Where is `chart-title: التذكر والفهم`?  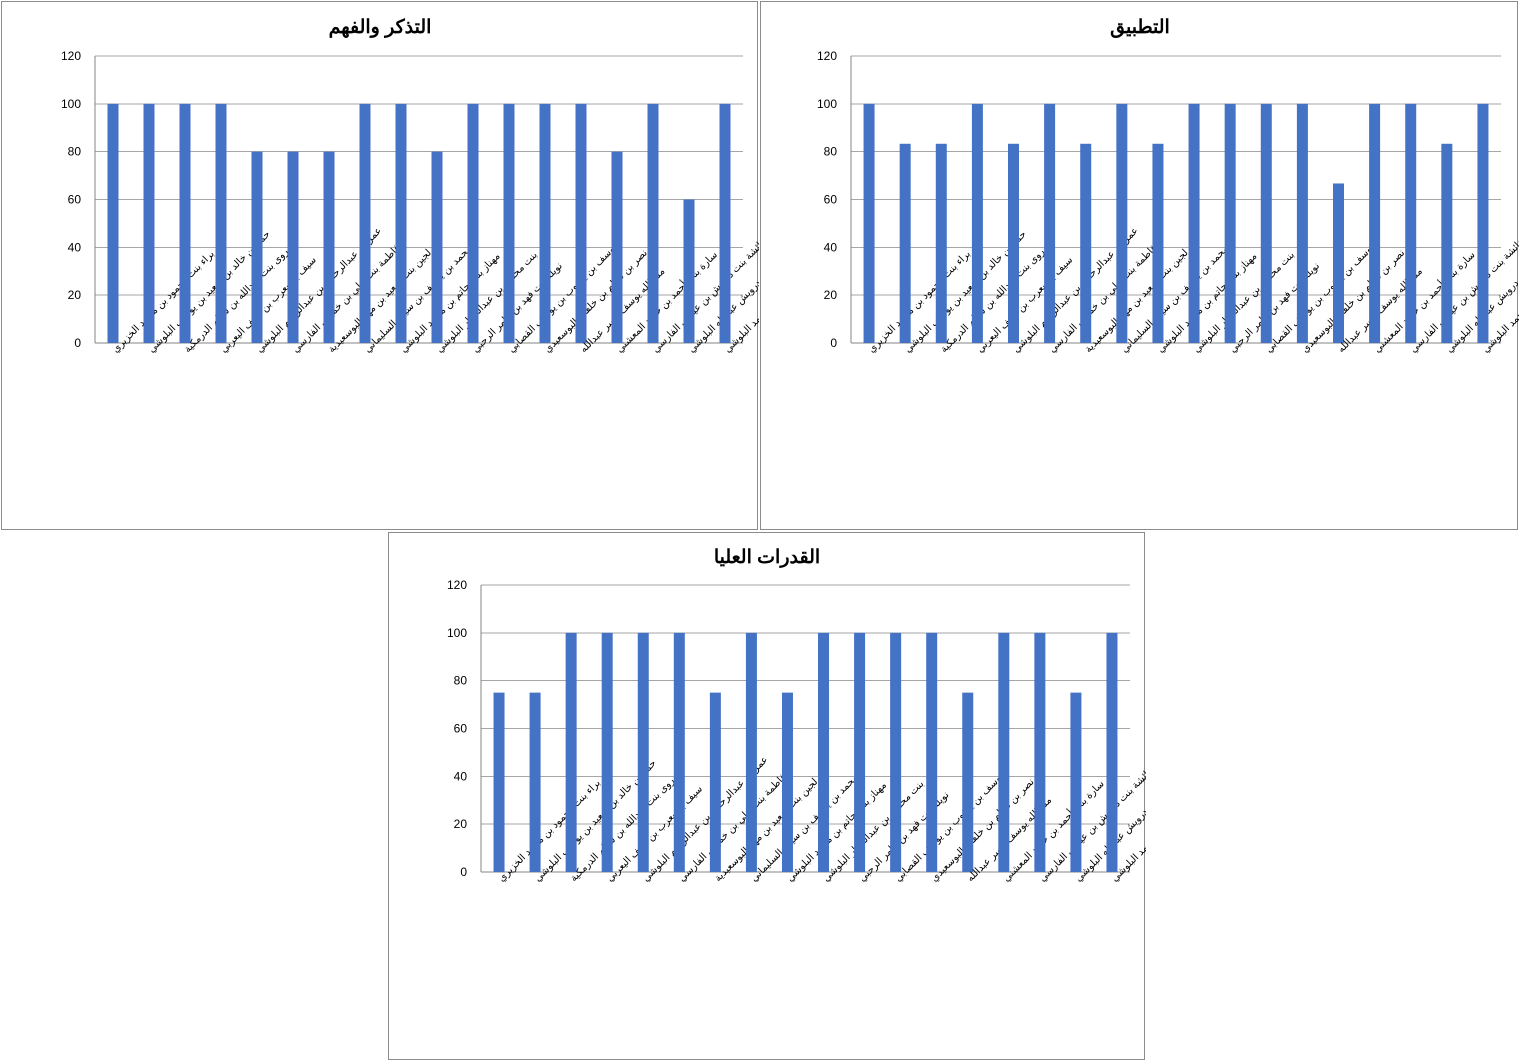
chart-title: التذكر والفهم is located at coordinates (380, 27).